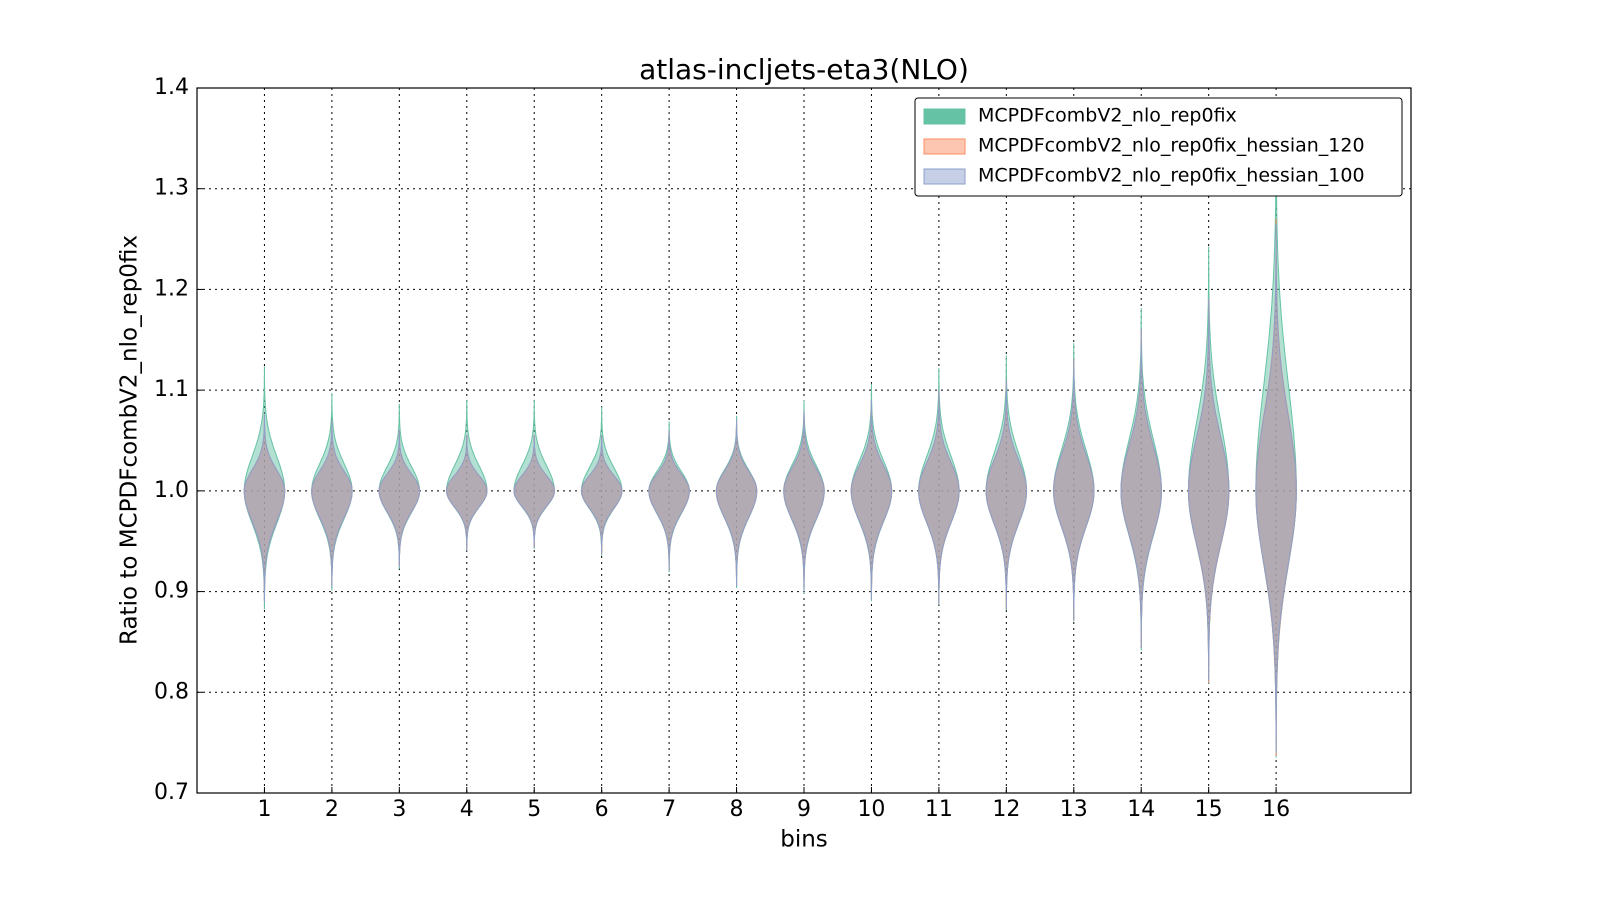 This screenshot has height=904, width=1600. I want to click on x-tick-label: 4, so click(467, 809).